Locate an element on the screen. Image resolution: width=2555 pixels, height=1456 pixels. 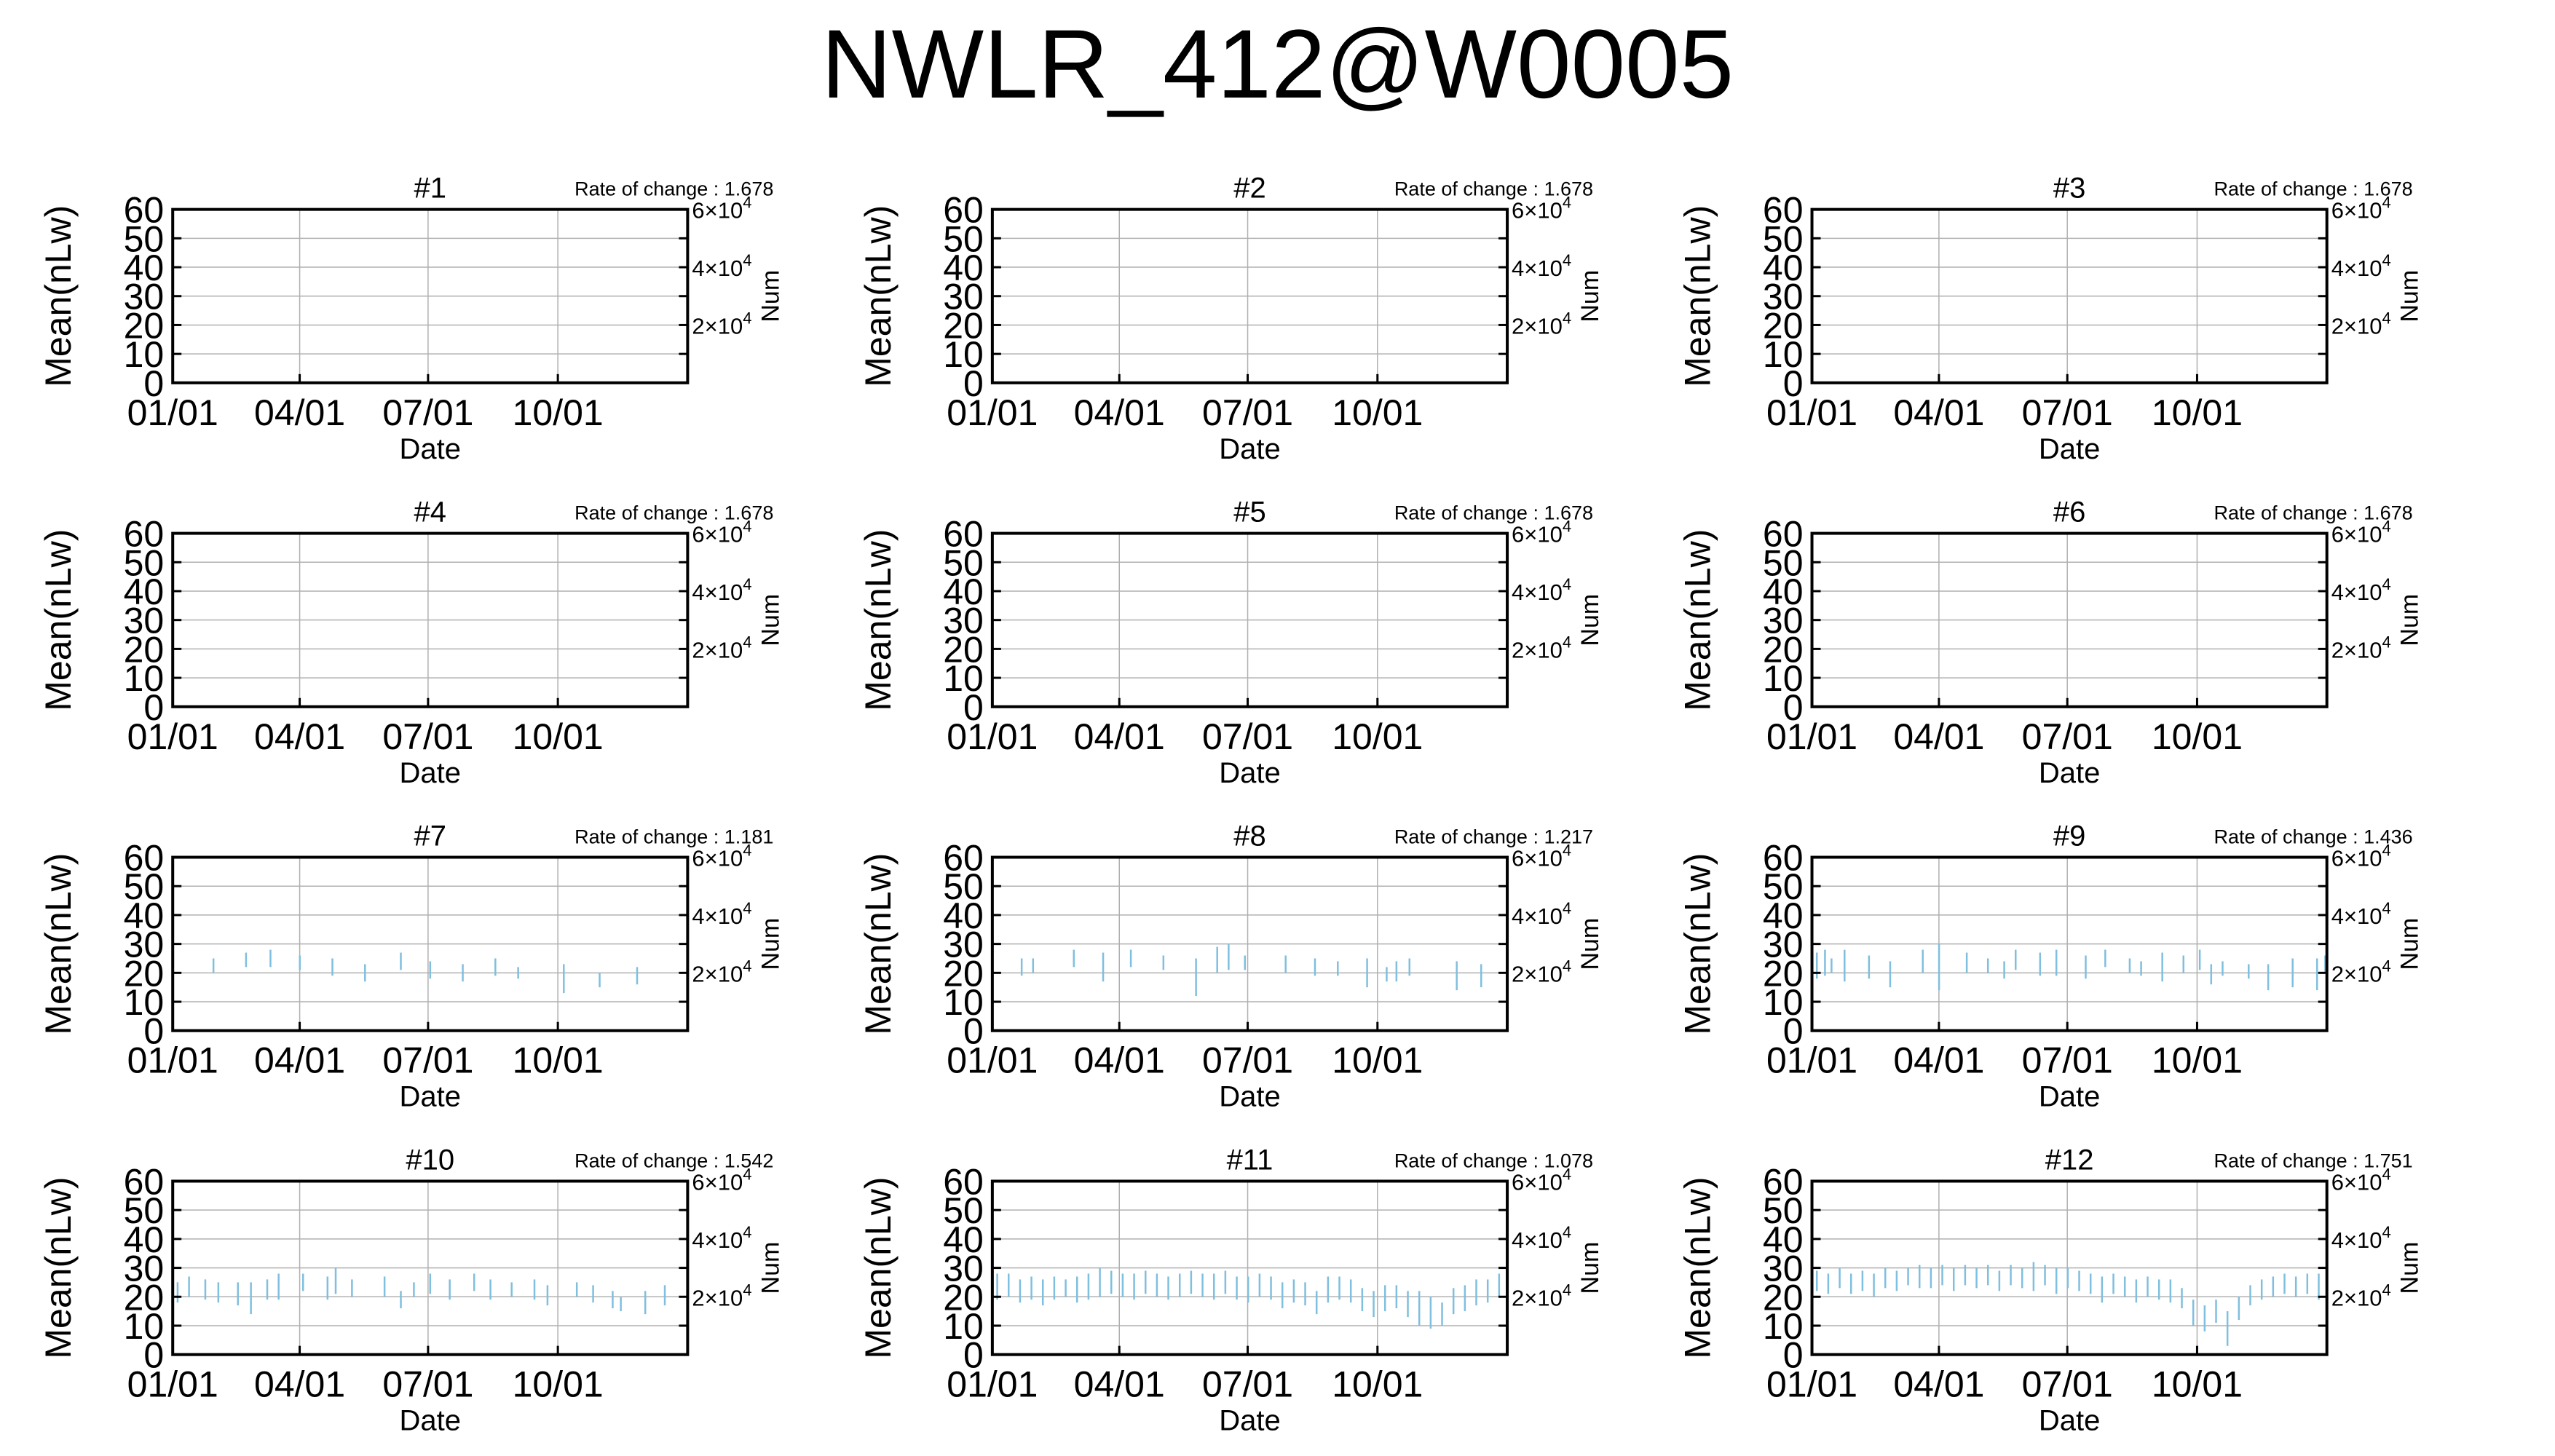
rate-of-change-label: Rate of change : 1.217 is located at coordinates (1493, 837).